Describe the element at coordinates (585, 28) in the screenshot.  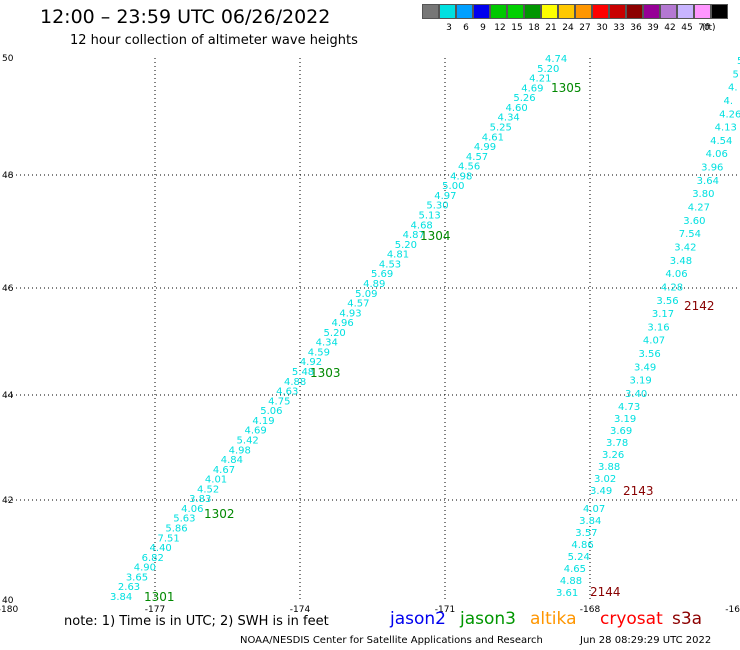
I see `color-scale-tick: 27` at that location.